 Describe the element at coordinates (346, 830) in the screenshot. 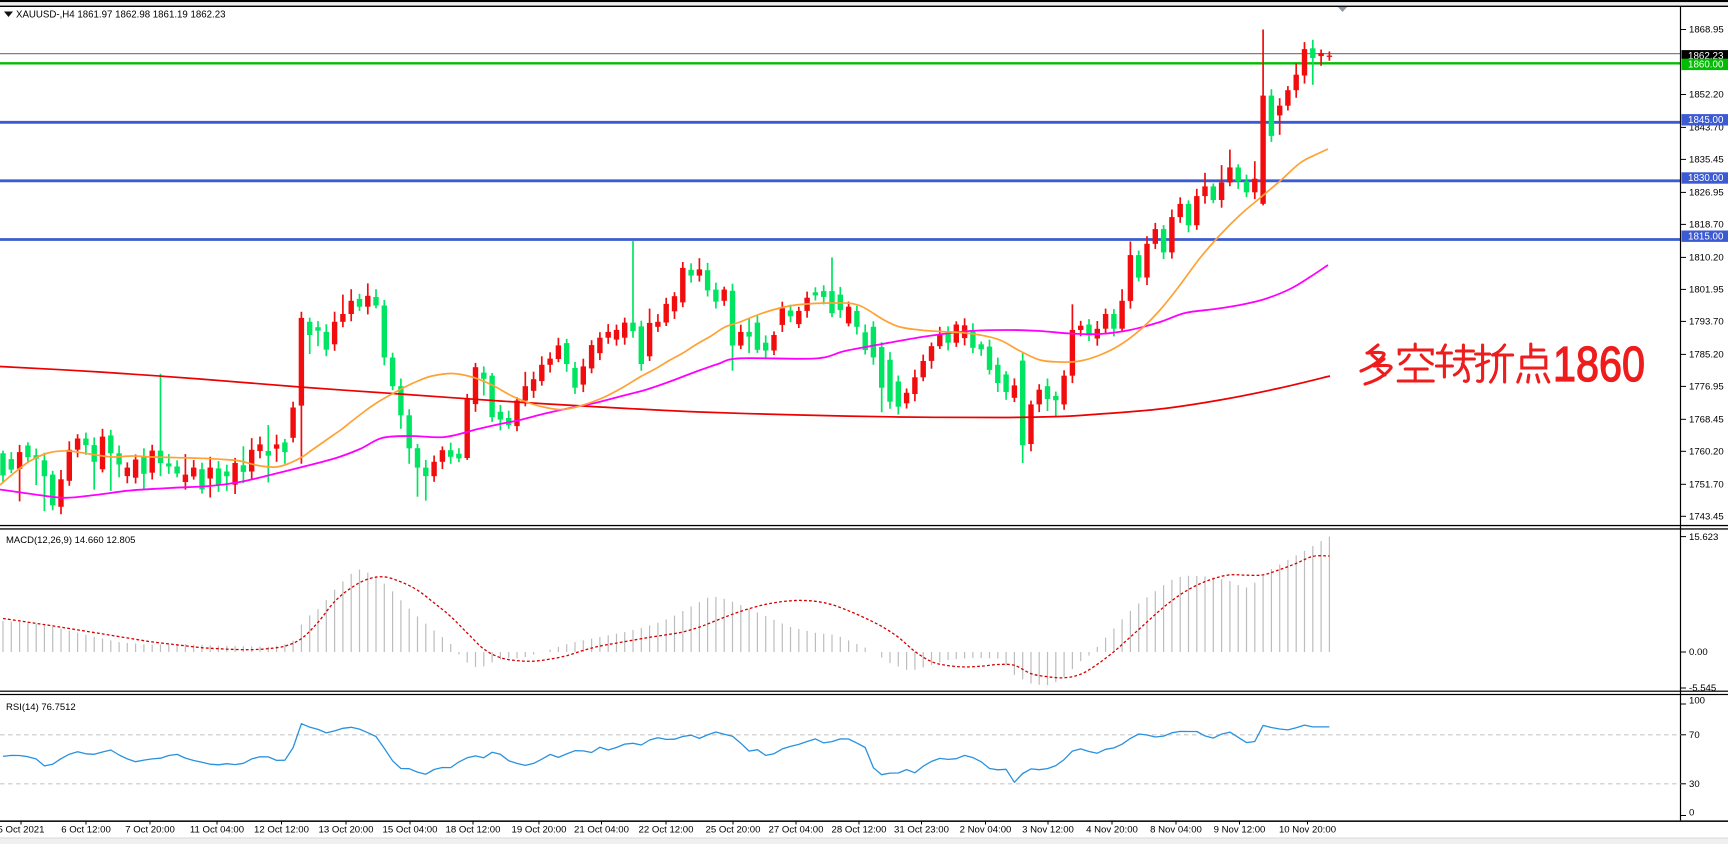

I see `svg-text: 13 Oct 20:00` at that location.